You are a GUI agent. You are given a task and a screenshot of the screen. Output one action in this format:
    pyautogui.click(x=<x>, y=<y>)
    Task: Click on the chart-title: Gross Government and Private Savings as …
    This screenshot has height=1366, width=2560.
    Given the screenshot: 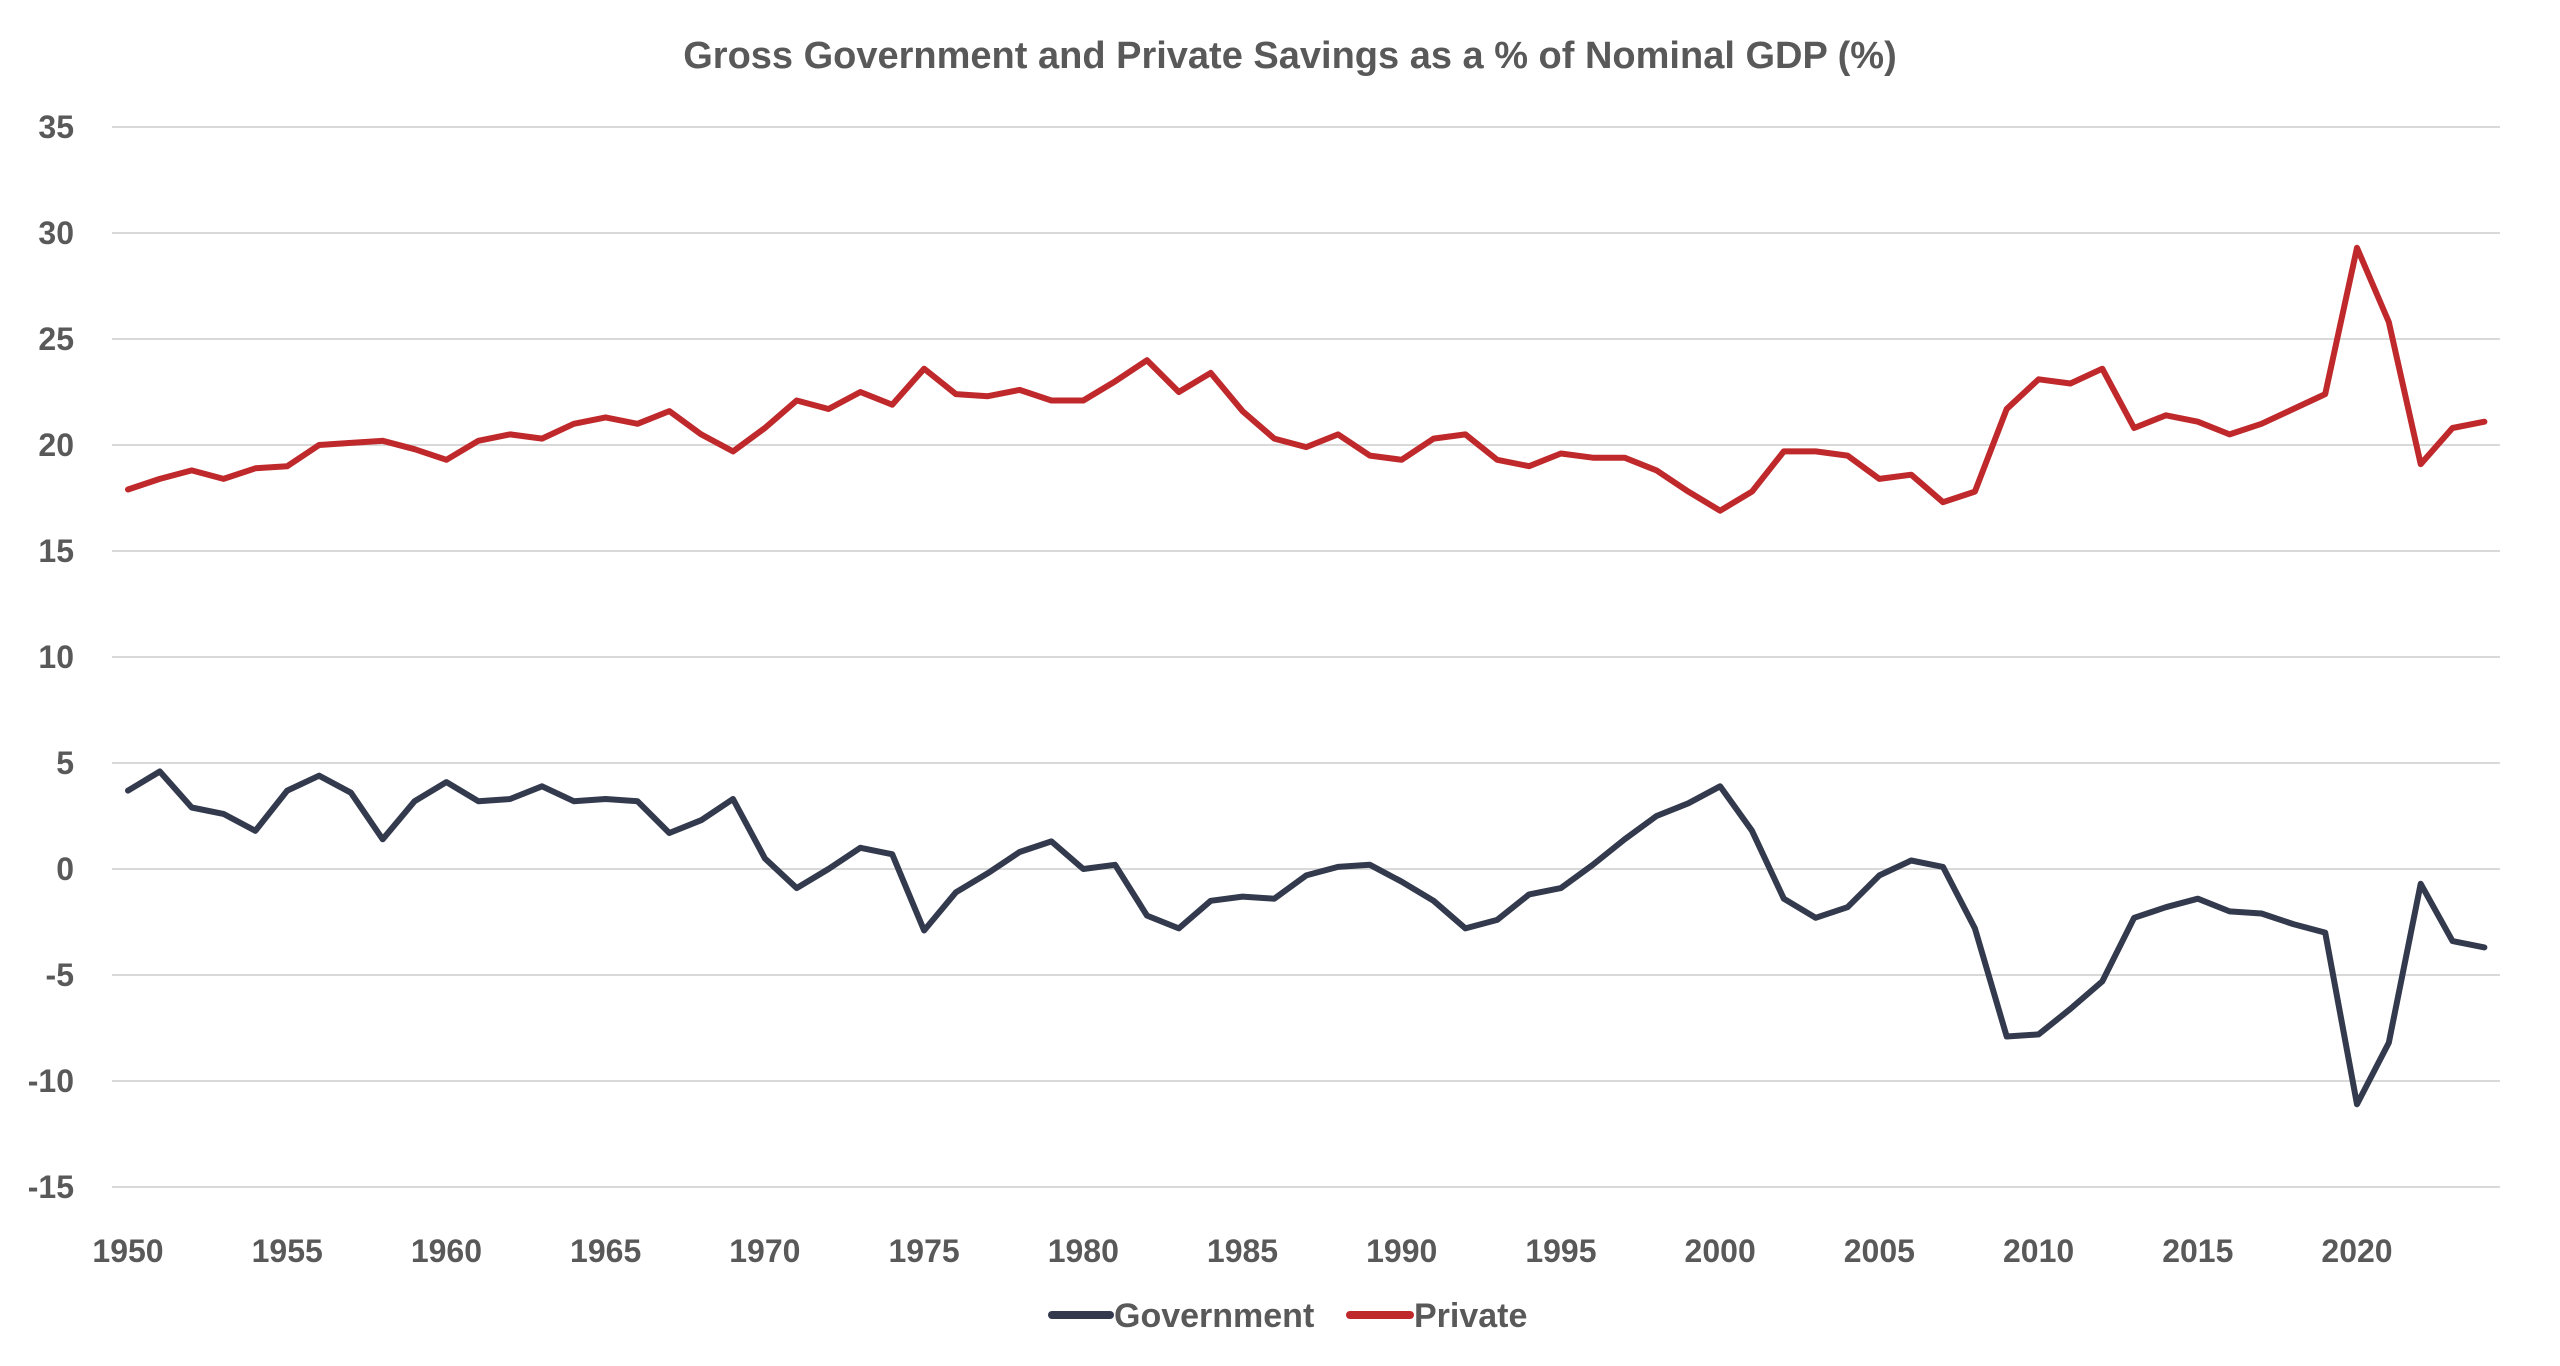 What is the action you would take?
    pyautogui.click(x=1290, y=56)
    